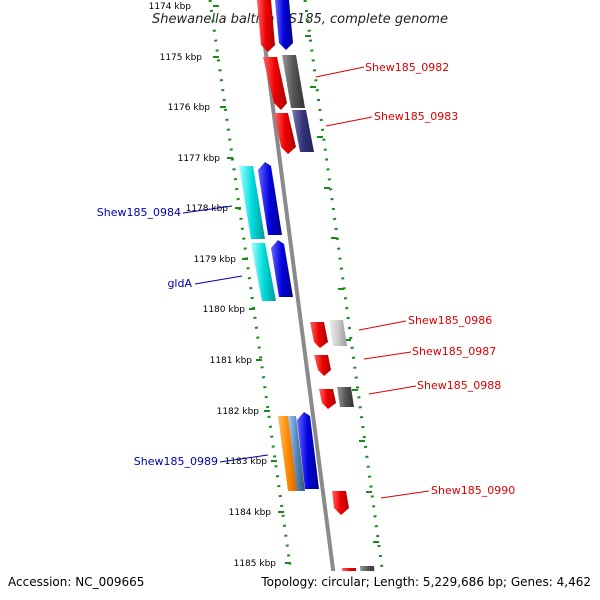 This screenshot has height=600, width=600. Describe the element at coordinates (231, 361) in the screenshot. I see `tick-label: 1181 kbp` at that location.